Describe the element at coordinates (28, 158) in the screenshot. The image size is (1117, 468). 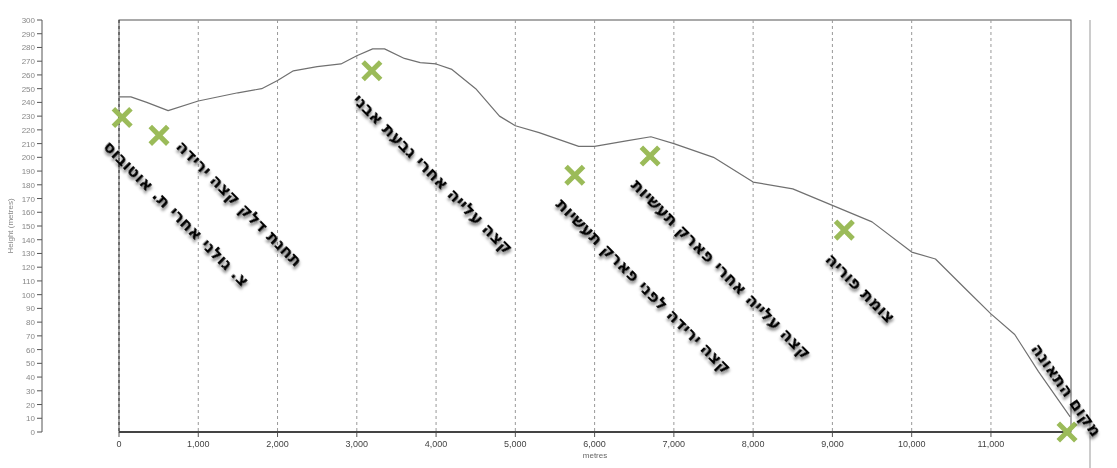
I see `y-tick-label: 200` at that location.